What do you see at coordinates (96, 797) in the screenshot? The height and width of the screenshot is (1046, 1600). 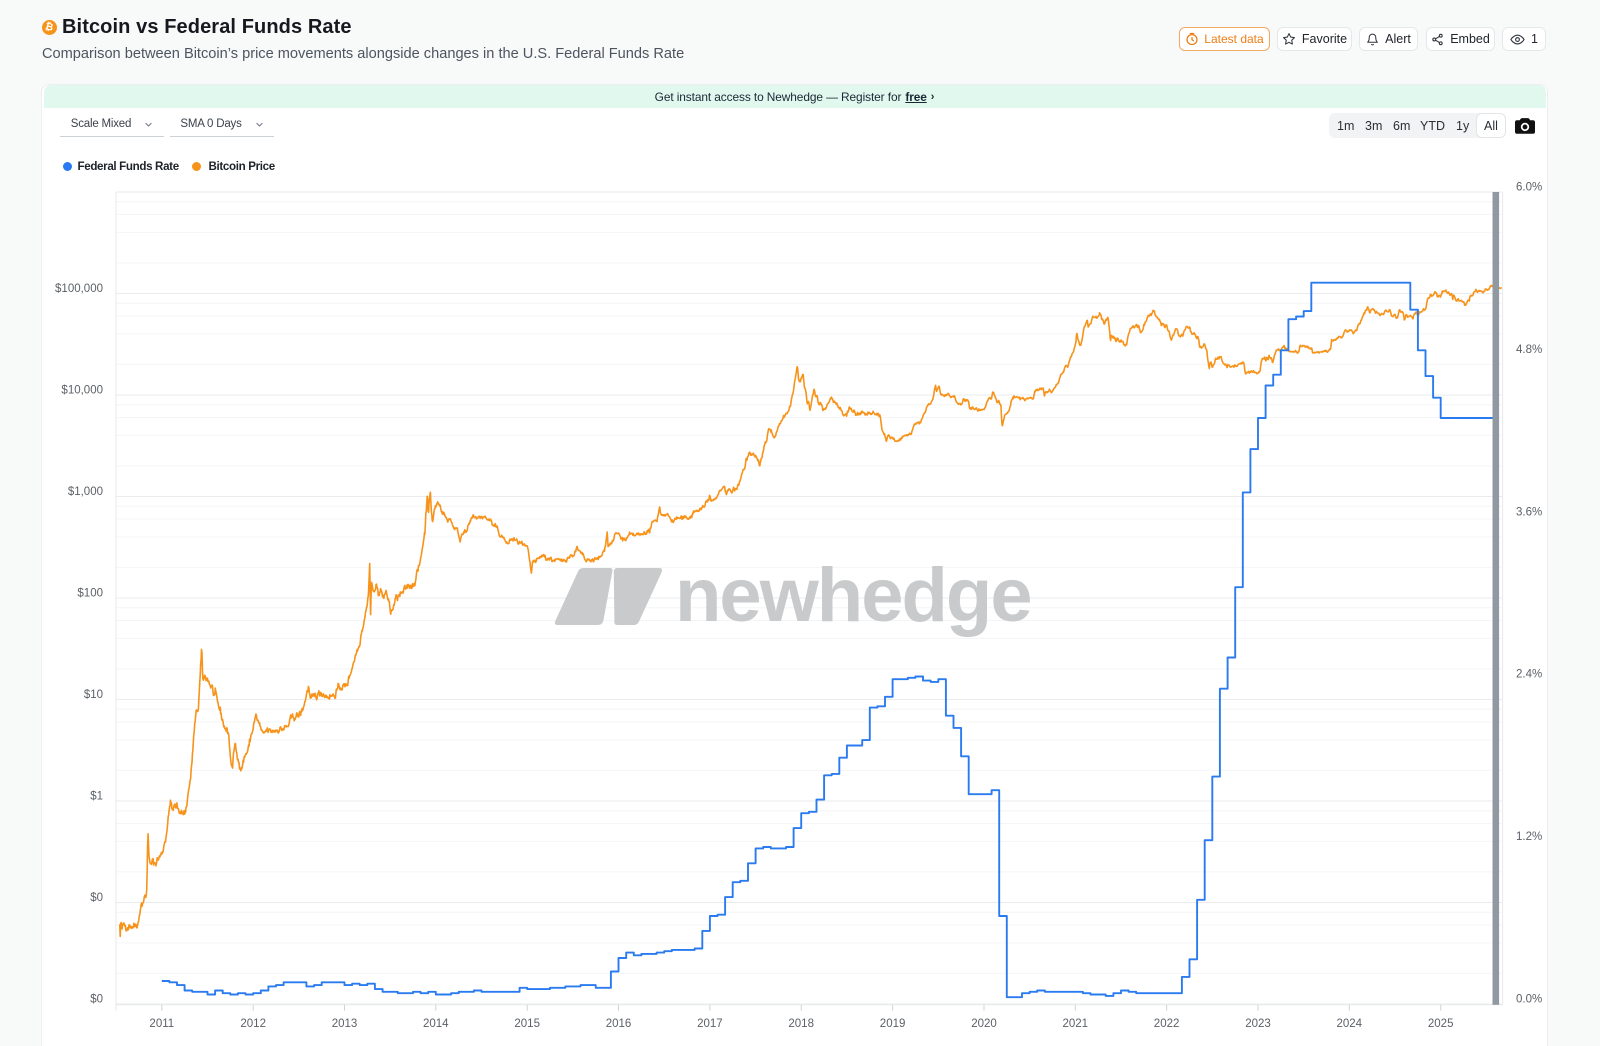 I see `svg-text: $1` at bounding box center [96, 797].